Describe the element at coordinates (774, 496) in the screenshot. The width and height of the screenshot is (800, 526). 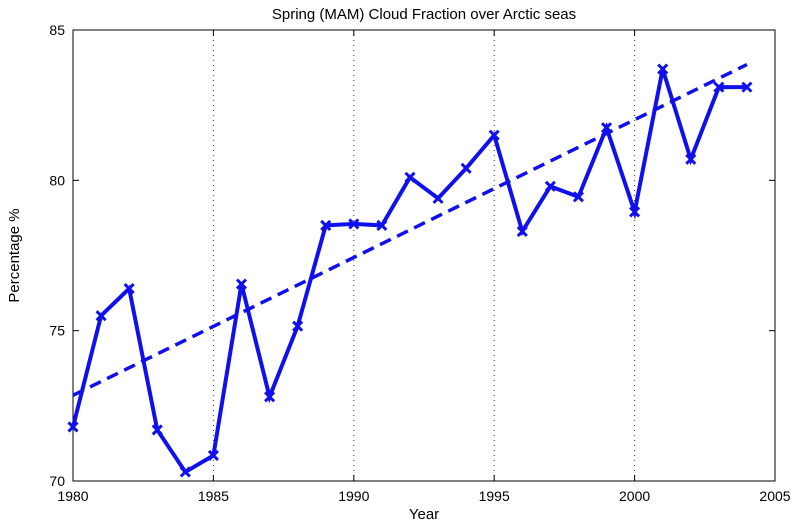
I see `x-tick-label: 2005` at that location.